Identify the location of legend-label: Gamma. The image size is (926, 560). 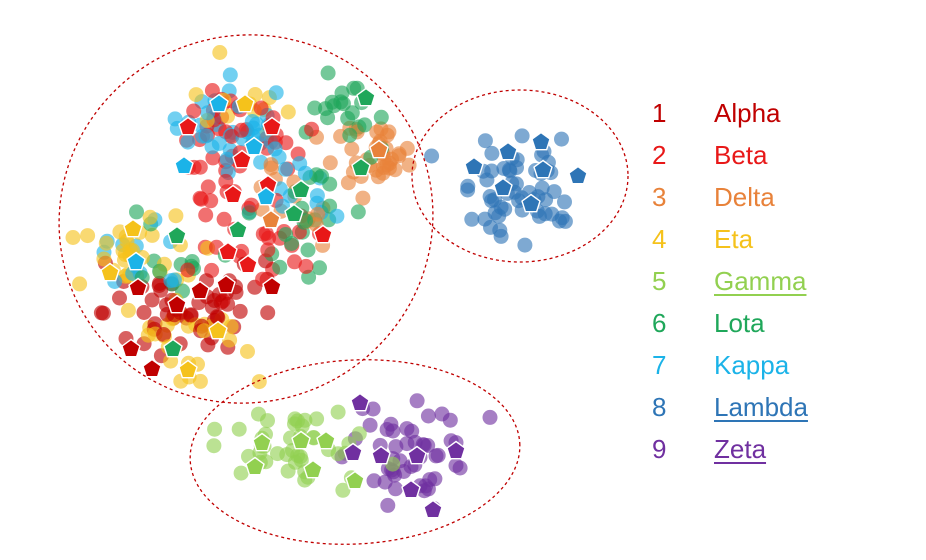
(760, 280).